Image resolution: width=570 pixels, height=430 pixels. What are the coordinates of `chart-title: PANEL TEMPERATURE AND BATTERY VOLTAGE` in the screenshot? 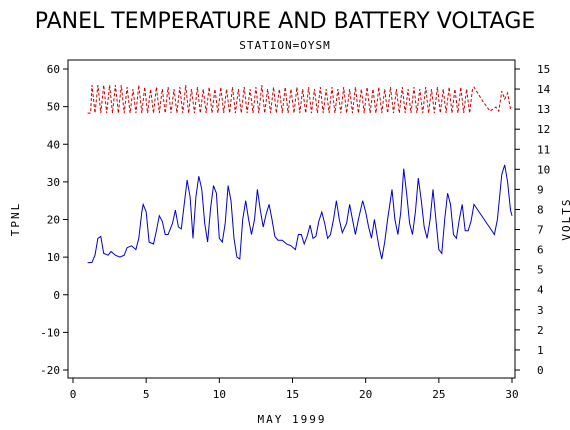 It's located at (285, 21).